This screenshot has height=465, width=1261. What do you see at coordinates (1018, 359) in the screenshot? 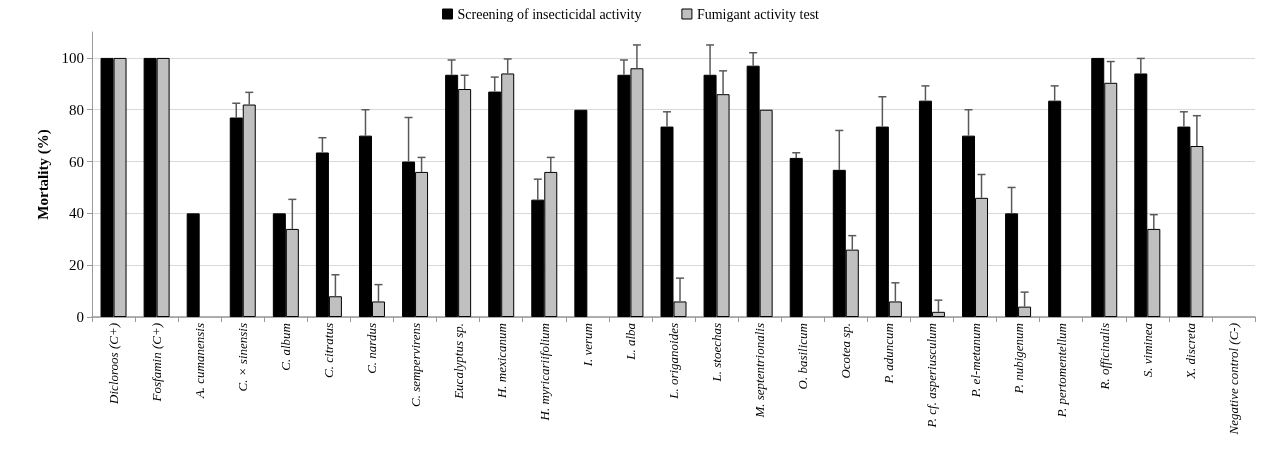
I see `x-tick-label: P. nubigenum` at bounding box center [1018, 359].